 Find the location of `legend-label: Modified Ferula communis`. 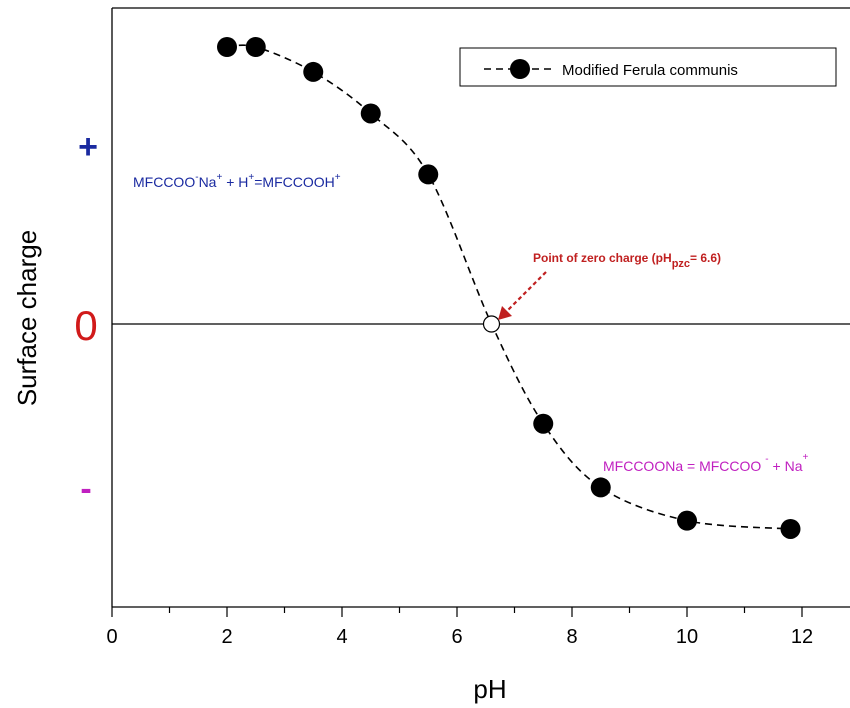

legend-label: Modified Ferula communis is located at coordinates (650, 70).